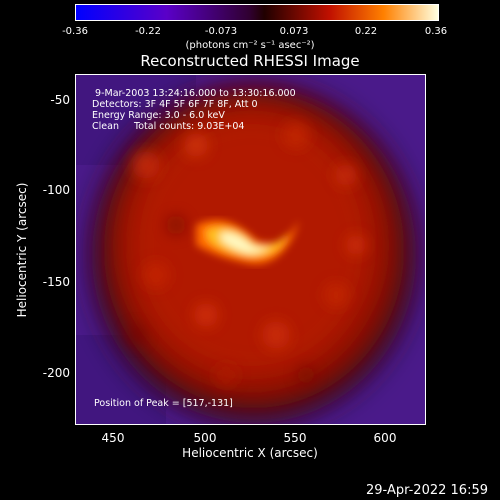 The height and width of the screenshot is (500, 500). Describe the element at coordinates (22, 250) in the screenshot. I see `y-axis-label: Heliocentric Y (arcsec)` at that location.